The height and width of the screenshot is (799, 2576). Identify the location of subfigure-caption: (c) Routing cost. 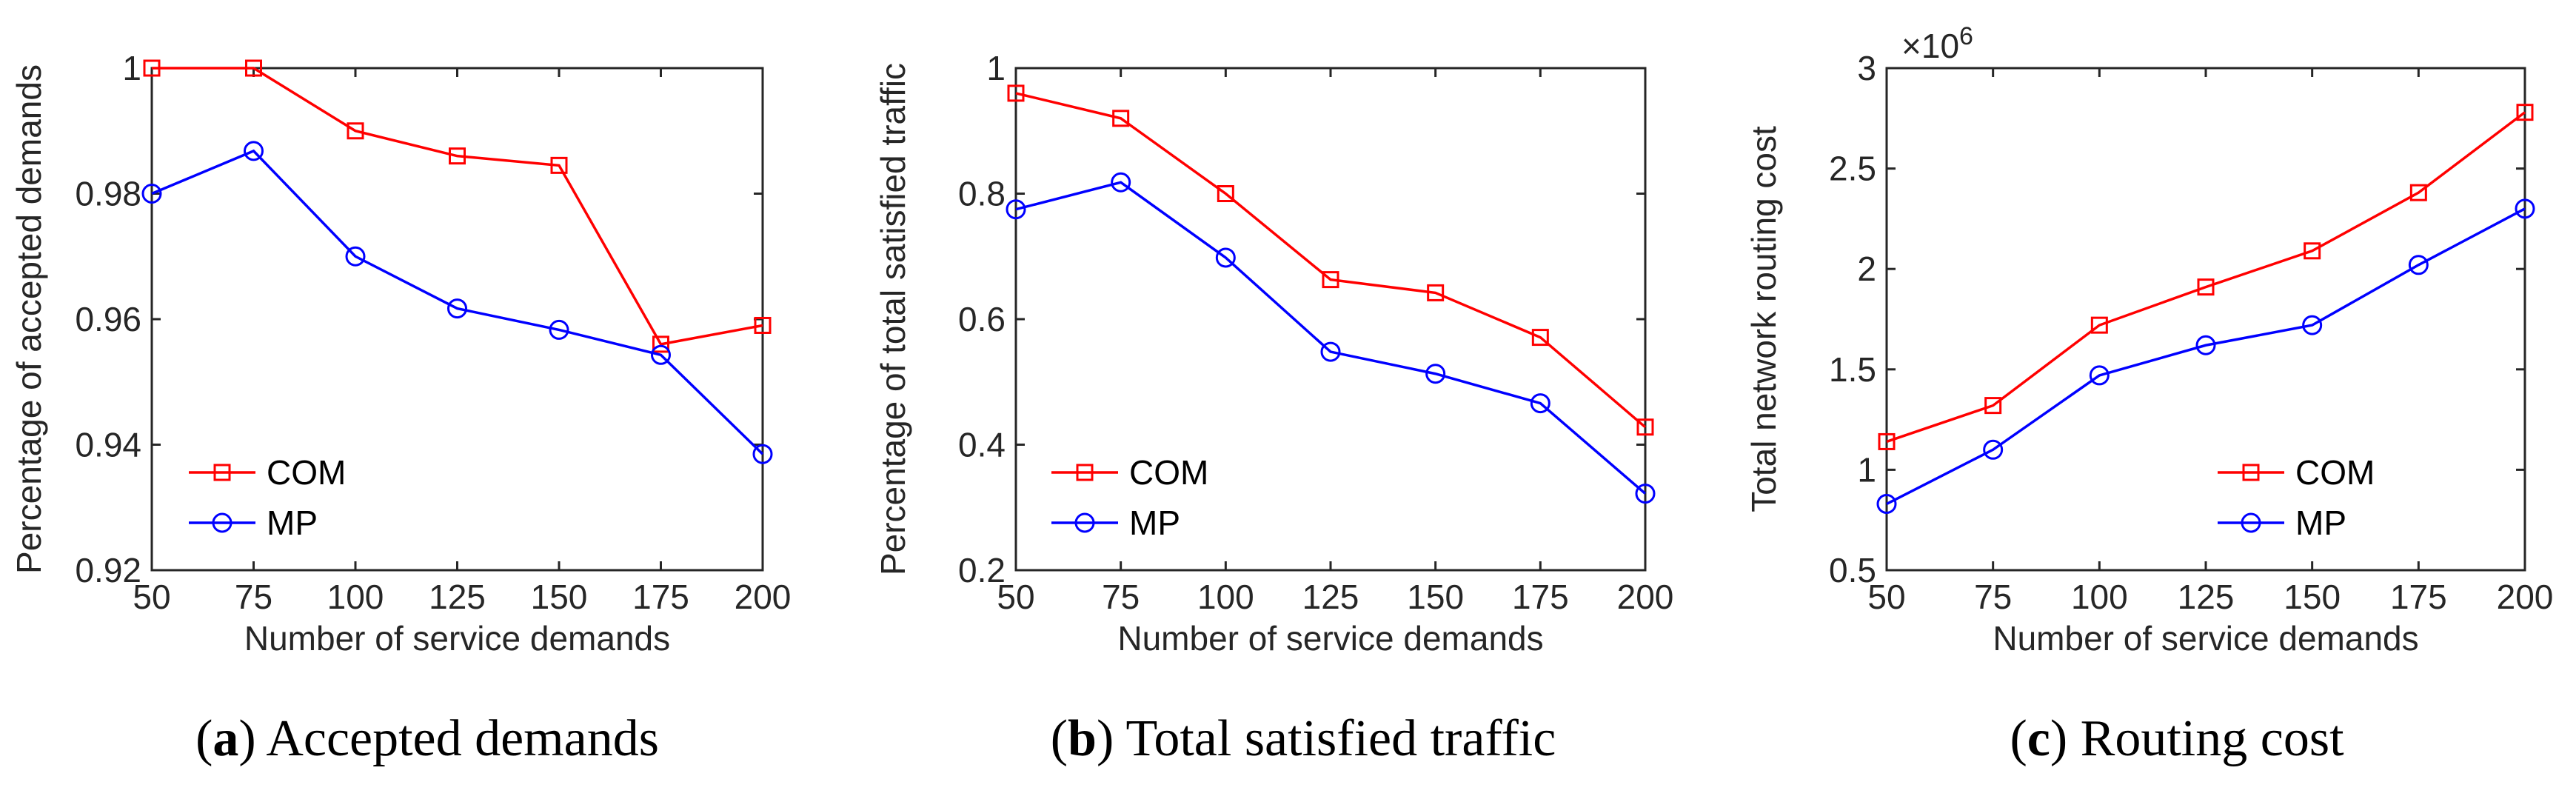
(2177, 738).